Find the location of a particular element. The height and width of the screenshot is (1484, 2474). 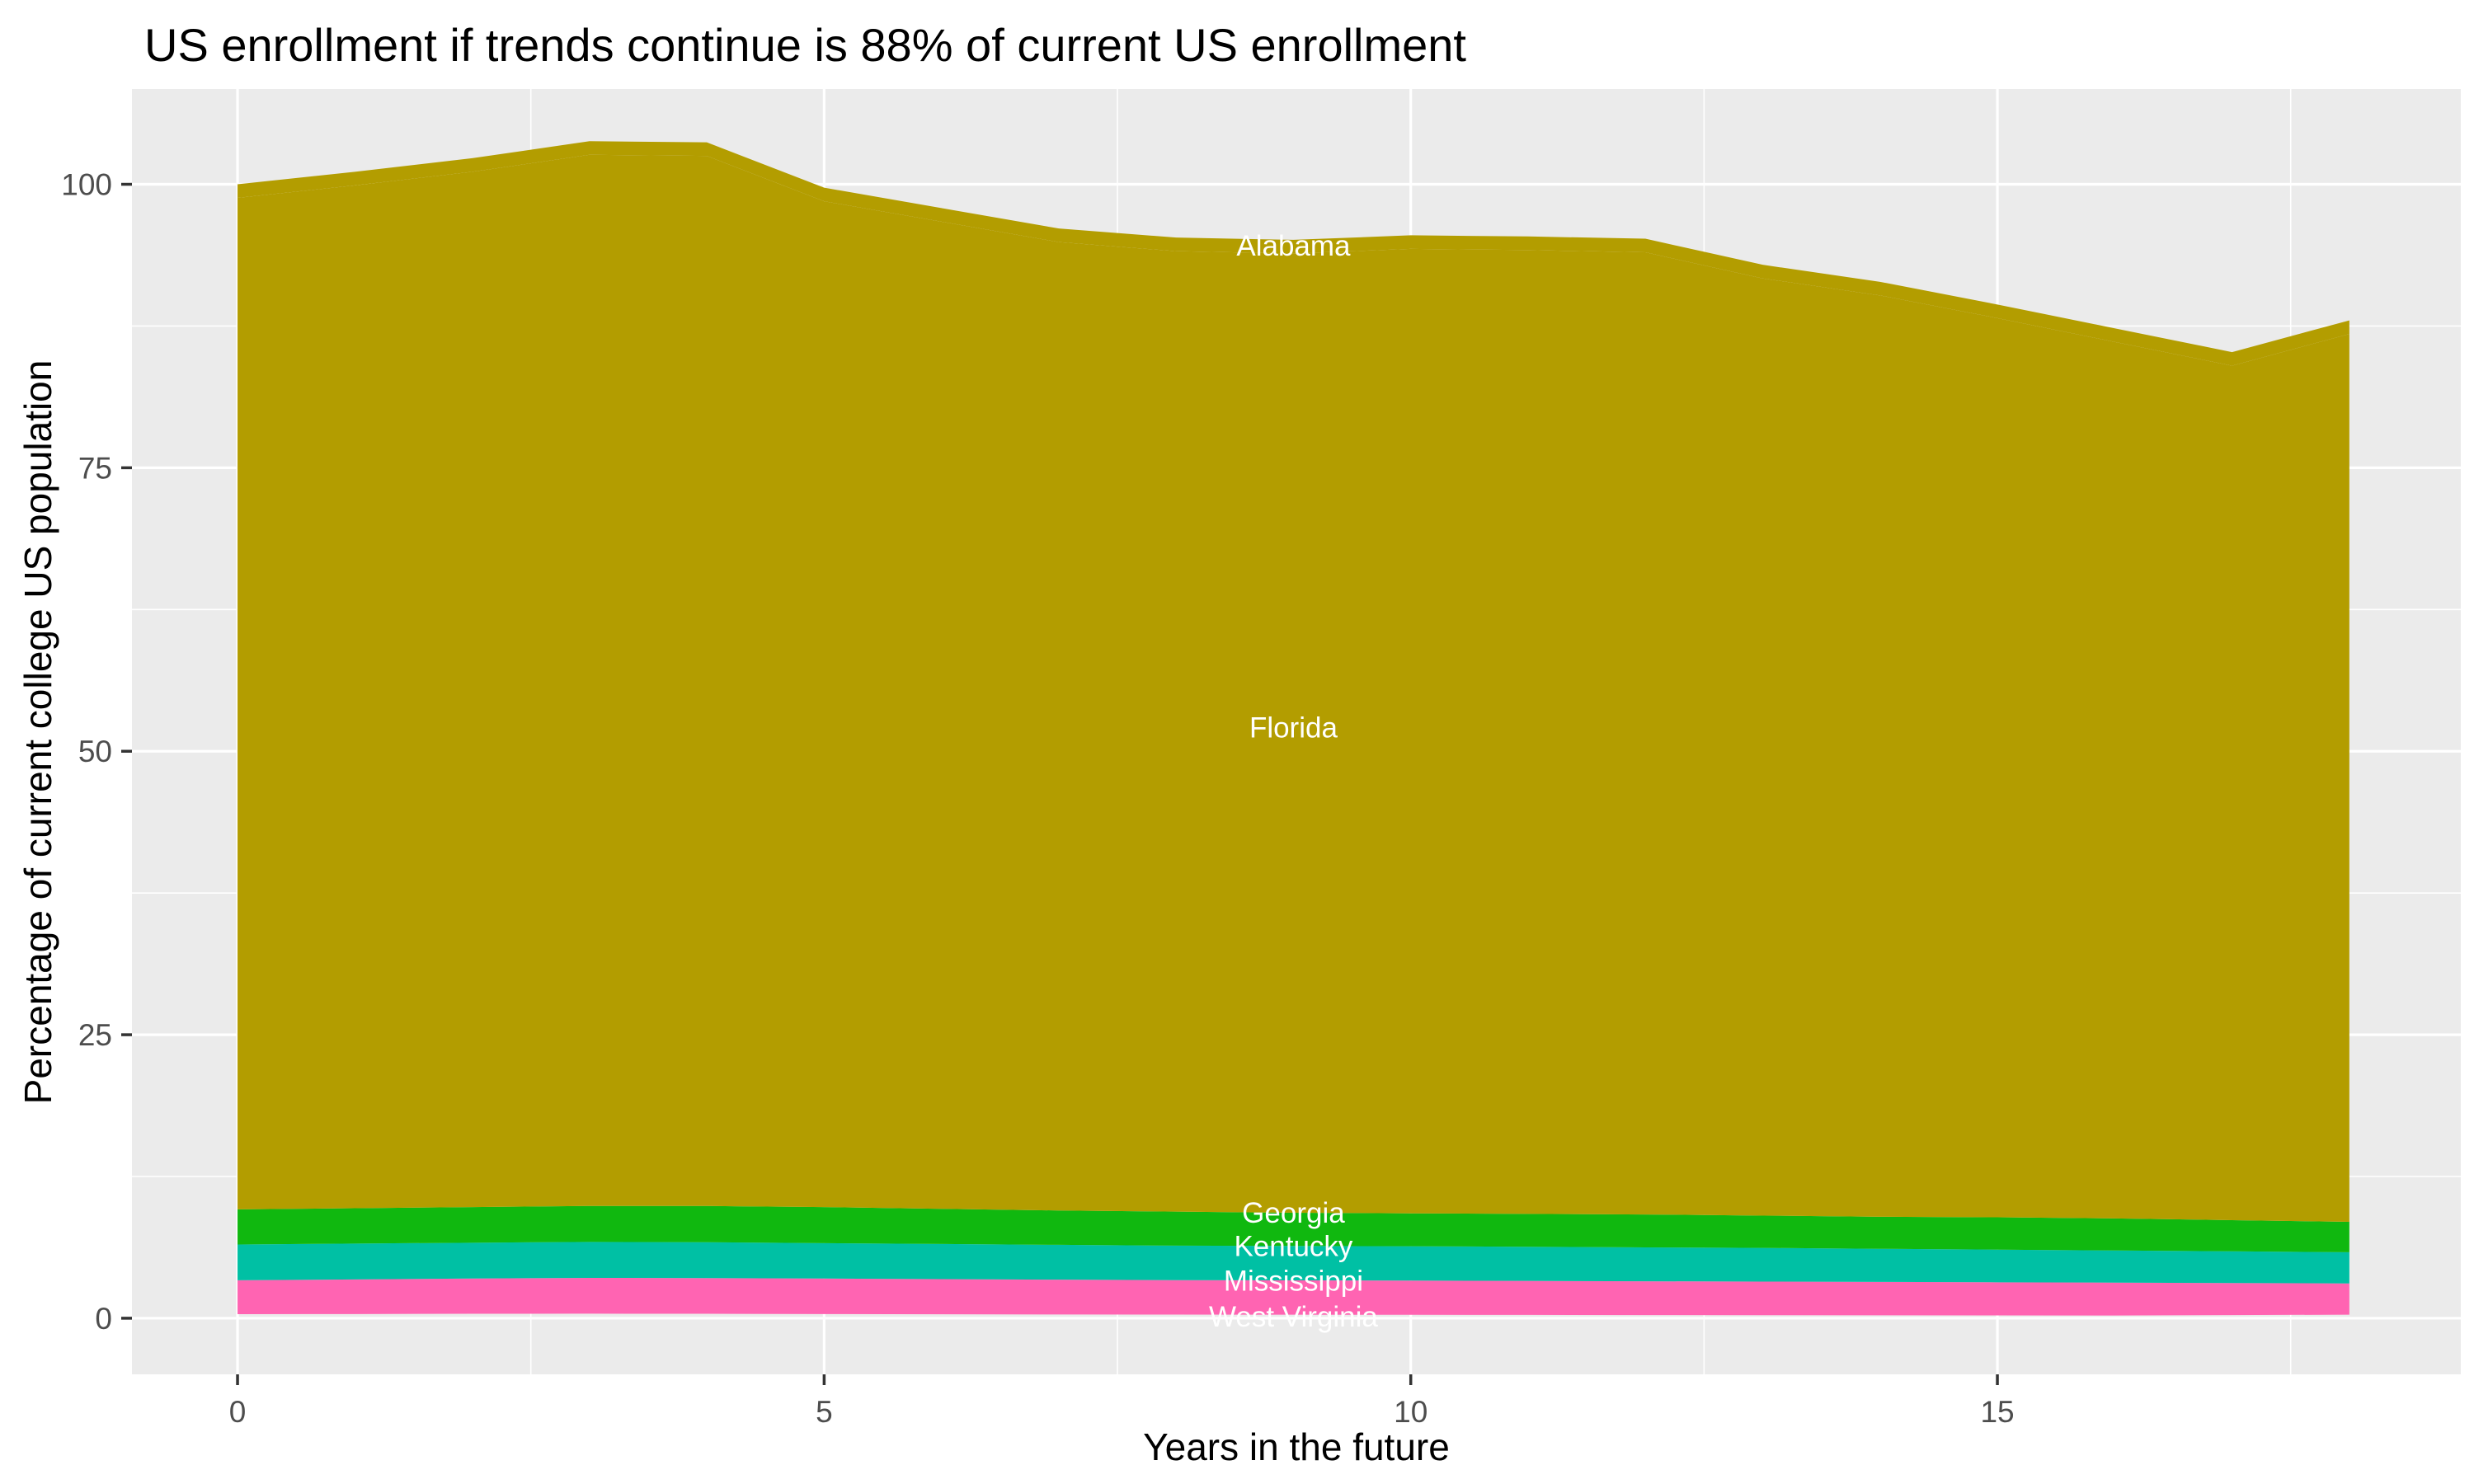

x-tick-label: 15 is located at coordinates (1997, 1412).